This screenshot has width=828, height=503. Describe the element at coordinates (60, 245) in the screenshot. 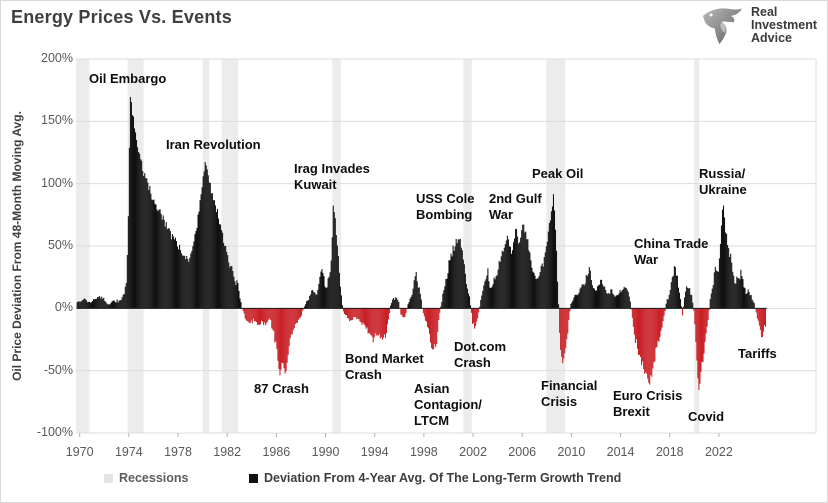

I see `y-tick-label: 50%` at that location.